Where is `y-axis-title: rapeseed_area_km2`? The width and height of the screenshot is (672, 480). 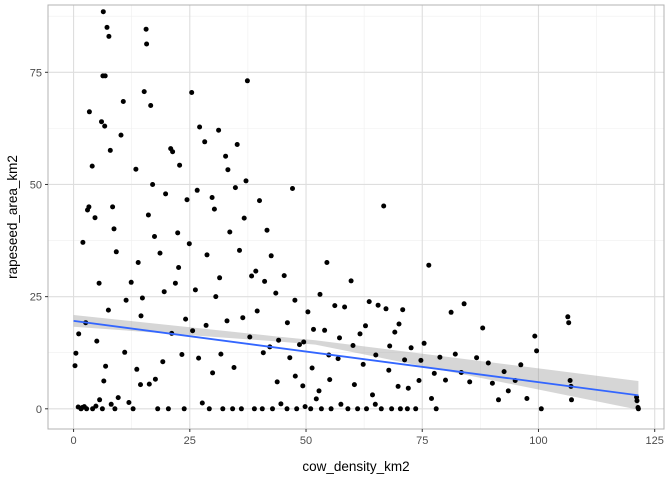
y-axis-title: rapeseed_area_km2 is located at coordinates (12, 217).